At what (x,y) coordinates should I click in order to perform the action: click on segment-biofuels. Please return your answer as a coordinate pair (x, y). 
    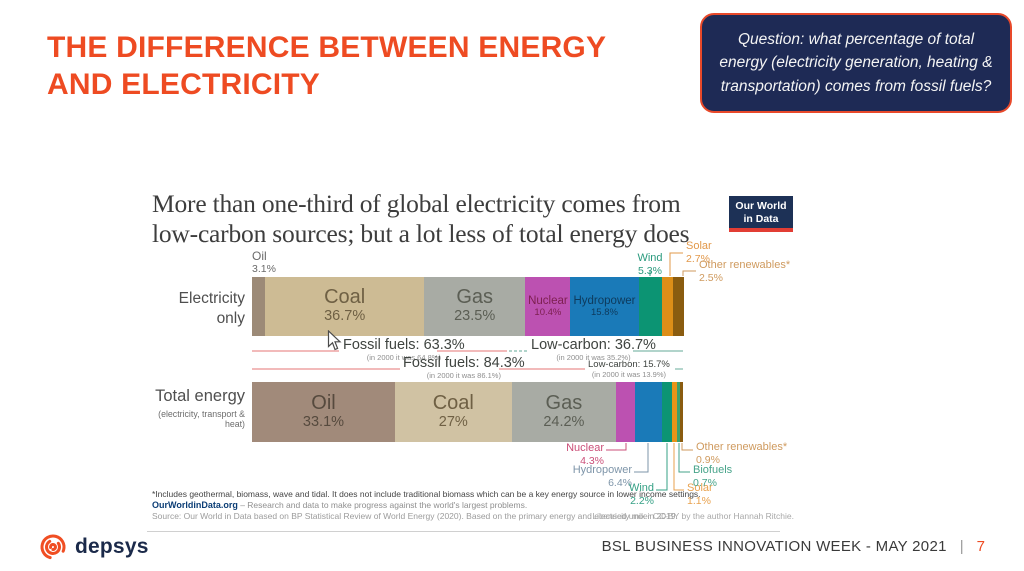
    Looking at the image, I should click on (678, 412).